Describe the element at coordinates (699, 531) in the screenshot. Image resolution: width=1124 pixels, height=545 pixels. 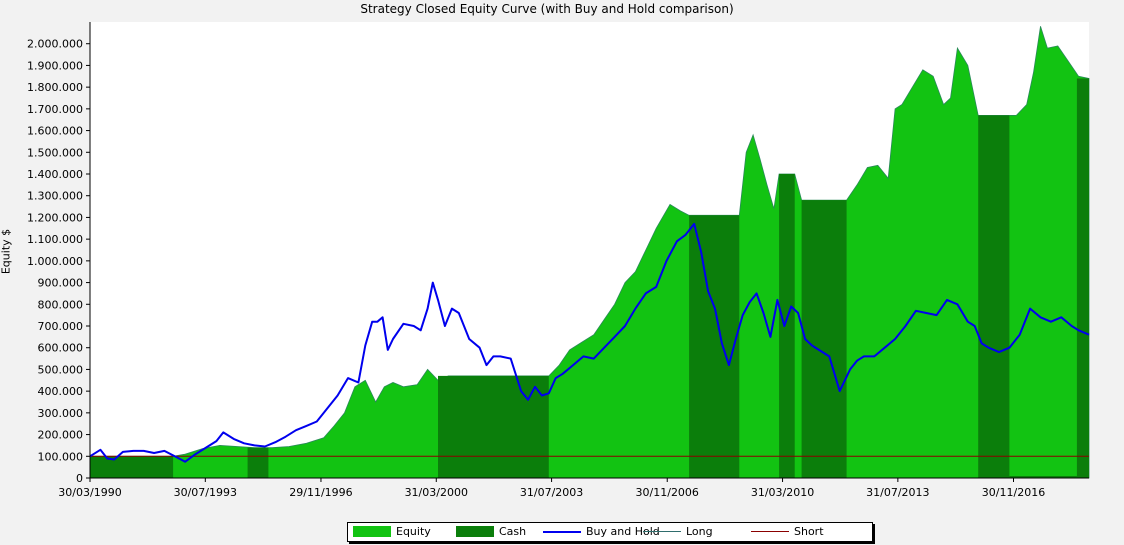
I see `legend-label-long: Long` at that location.